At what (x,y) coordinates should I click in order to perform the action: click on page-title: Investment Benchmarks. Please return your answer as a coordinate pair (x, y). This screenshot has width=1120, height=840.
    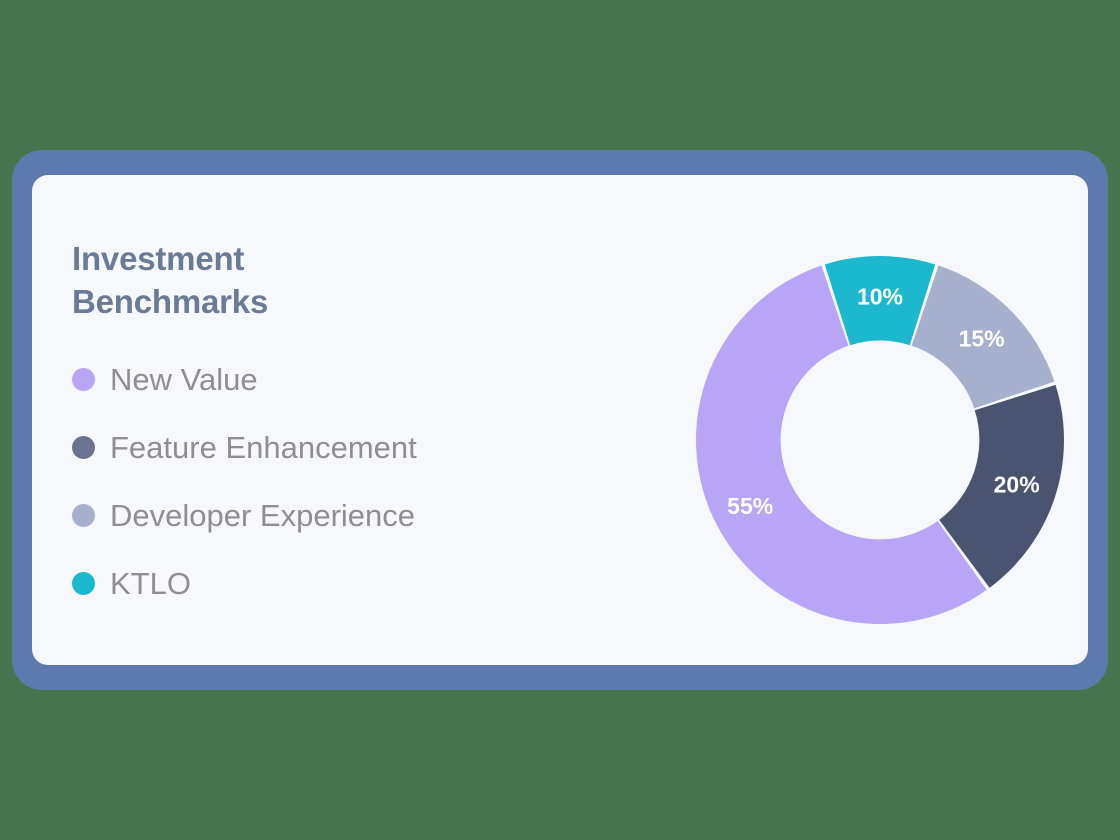
    Looking at the image, I should click on (170, 280).